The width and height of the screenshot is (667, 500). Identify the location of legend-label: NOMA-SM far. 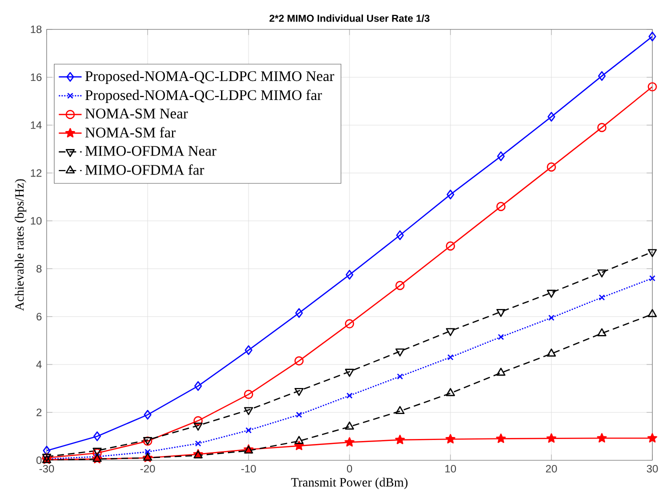
(130, 132).